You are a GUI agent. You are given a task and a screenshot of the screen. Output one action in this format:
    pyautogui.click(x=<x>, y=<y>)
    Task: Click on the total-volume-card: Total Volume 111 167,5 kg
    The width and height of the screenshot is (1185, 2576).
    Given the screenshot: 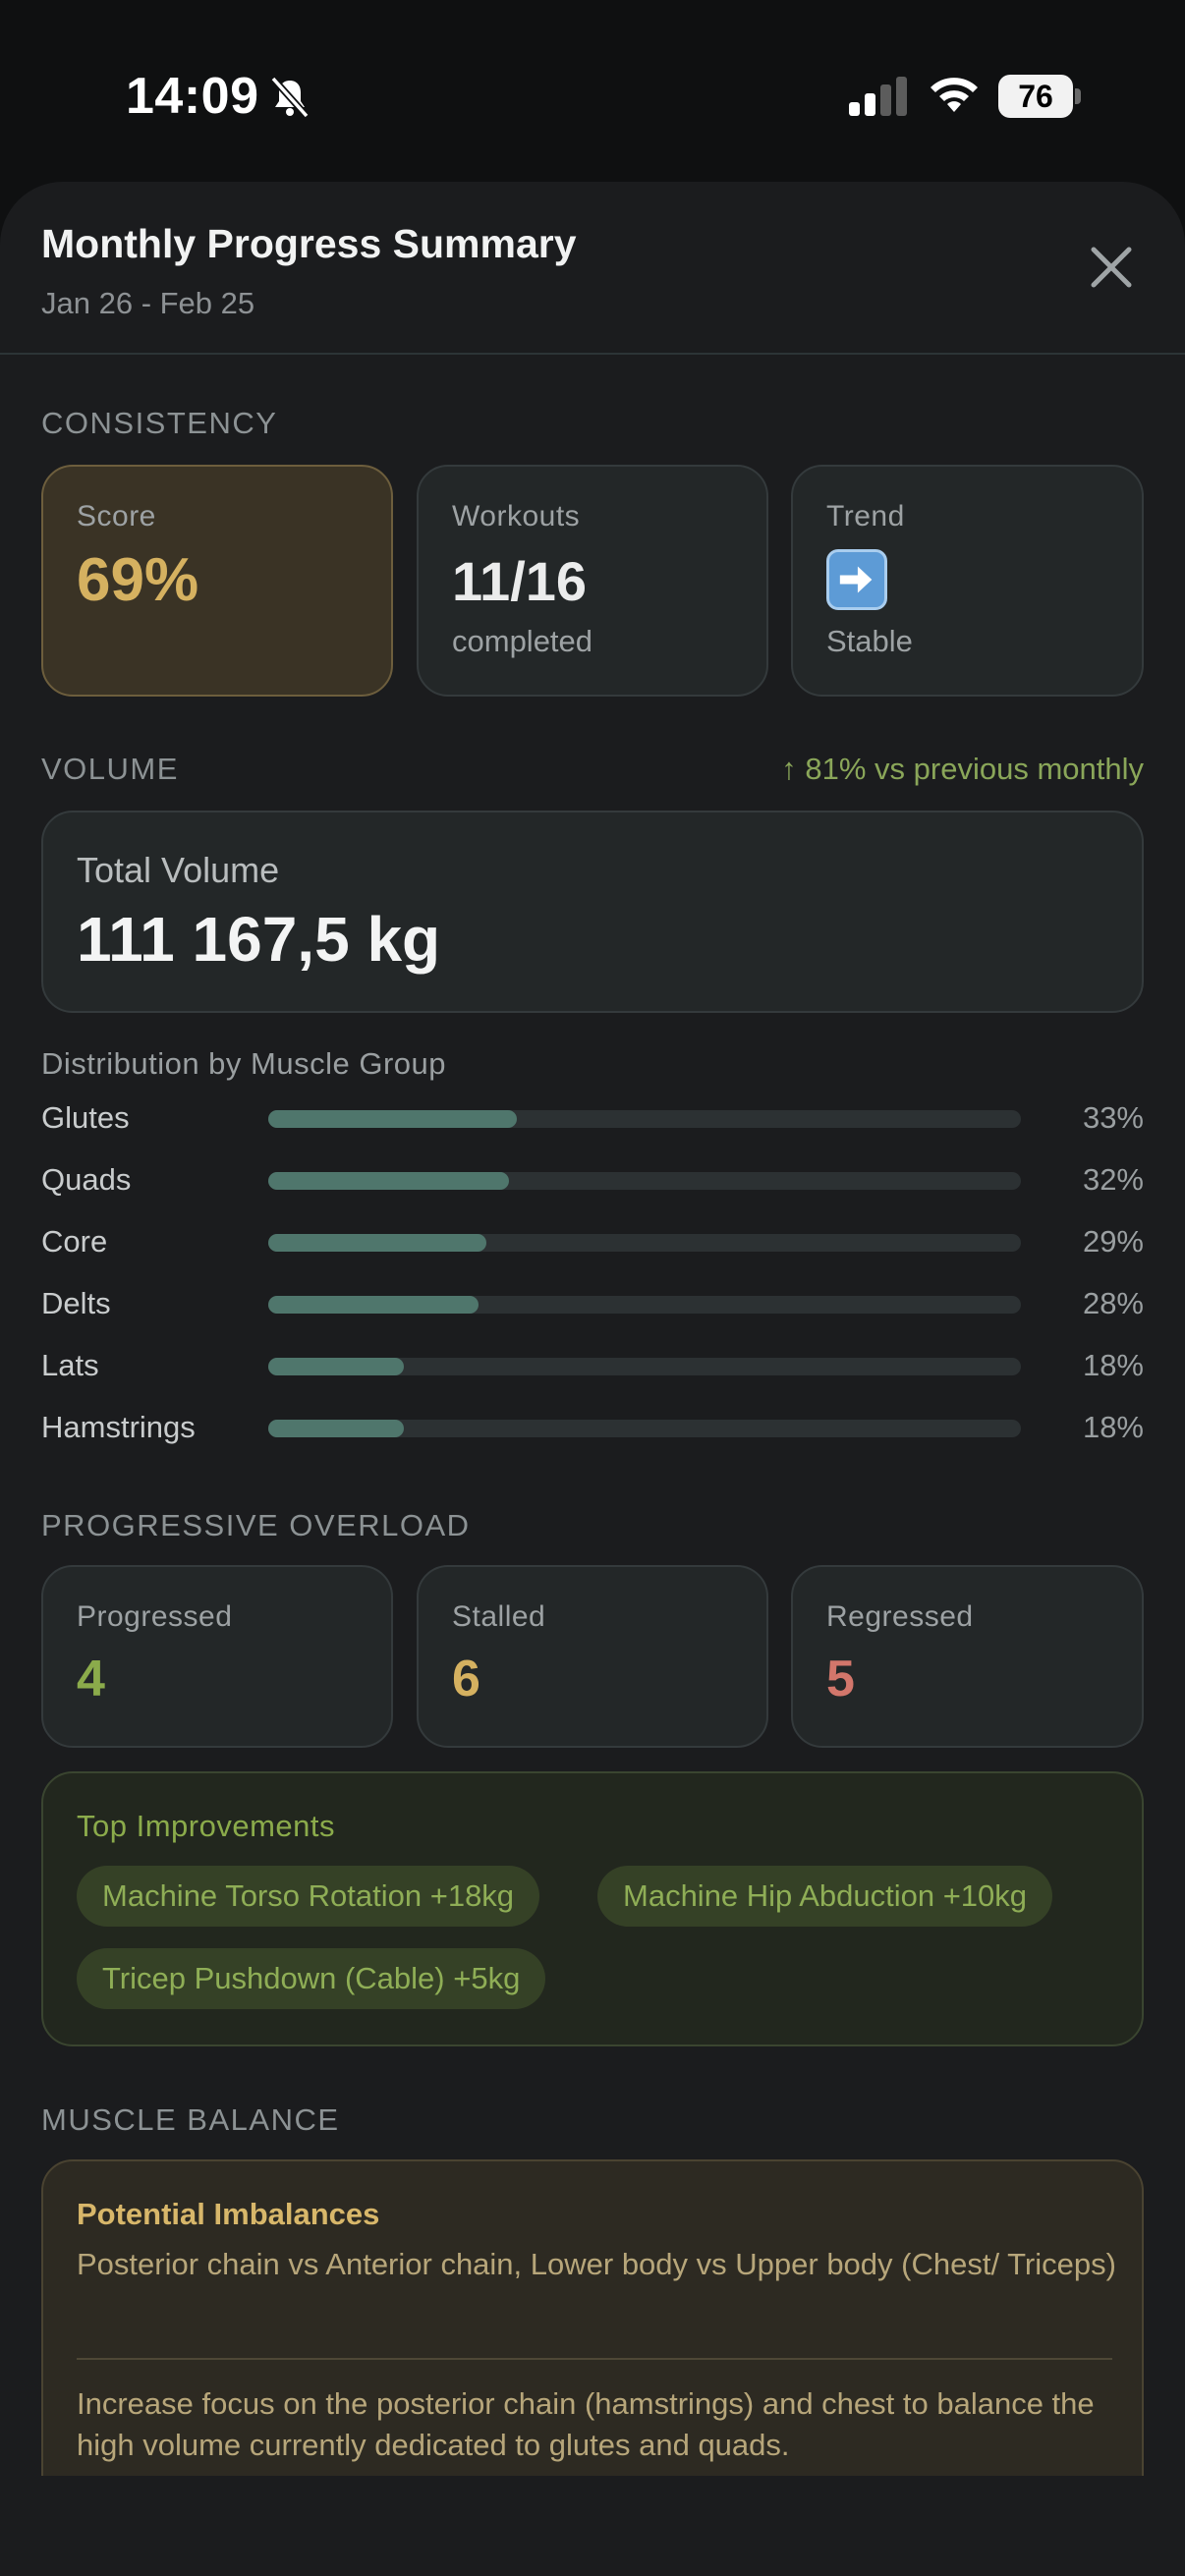 What is the action you would take?
    pyautogui.click(x=592, y=912)
    